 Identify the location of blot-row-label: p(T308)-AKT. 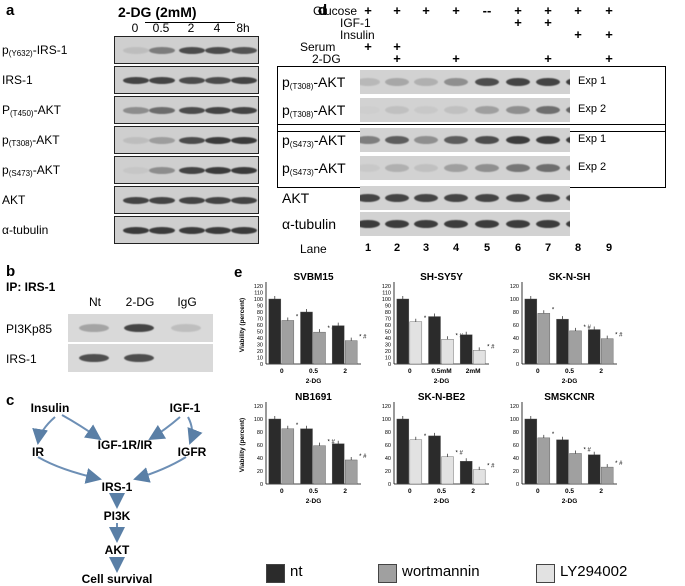
(313, 82).